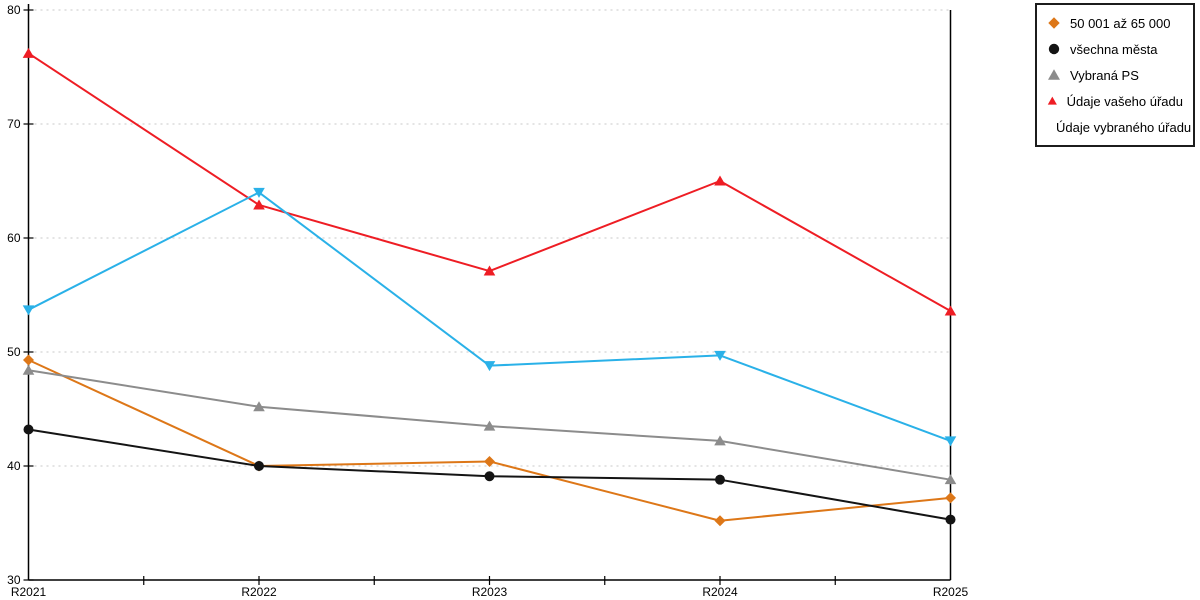 This screenshot has width=1200, height=600. Describe the element at coordinates (259, 592) in the screenshot. I see `x-tick-label: R2022` at that location.